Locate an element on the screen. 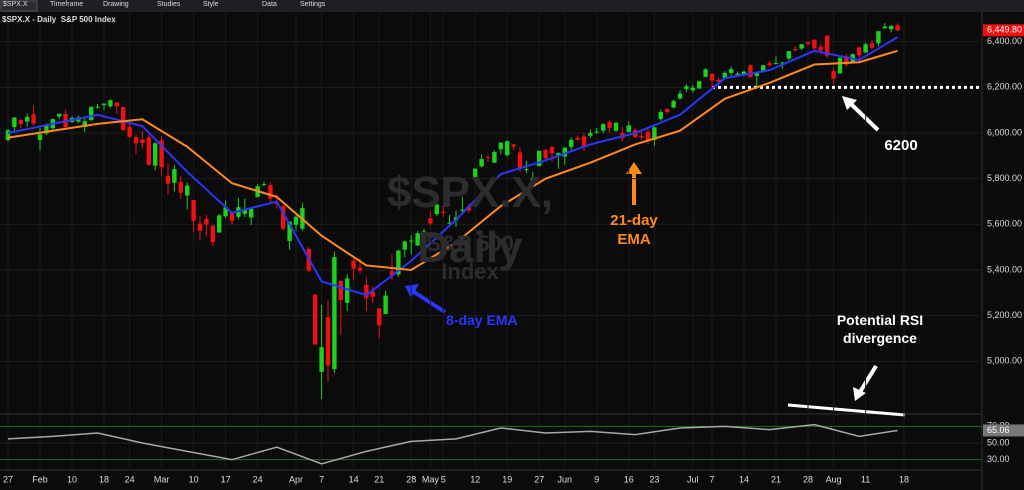 The image size is (1024, 490). toolbar-item: Data is located at coordinates (269, 4).